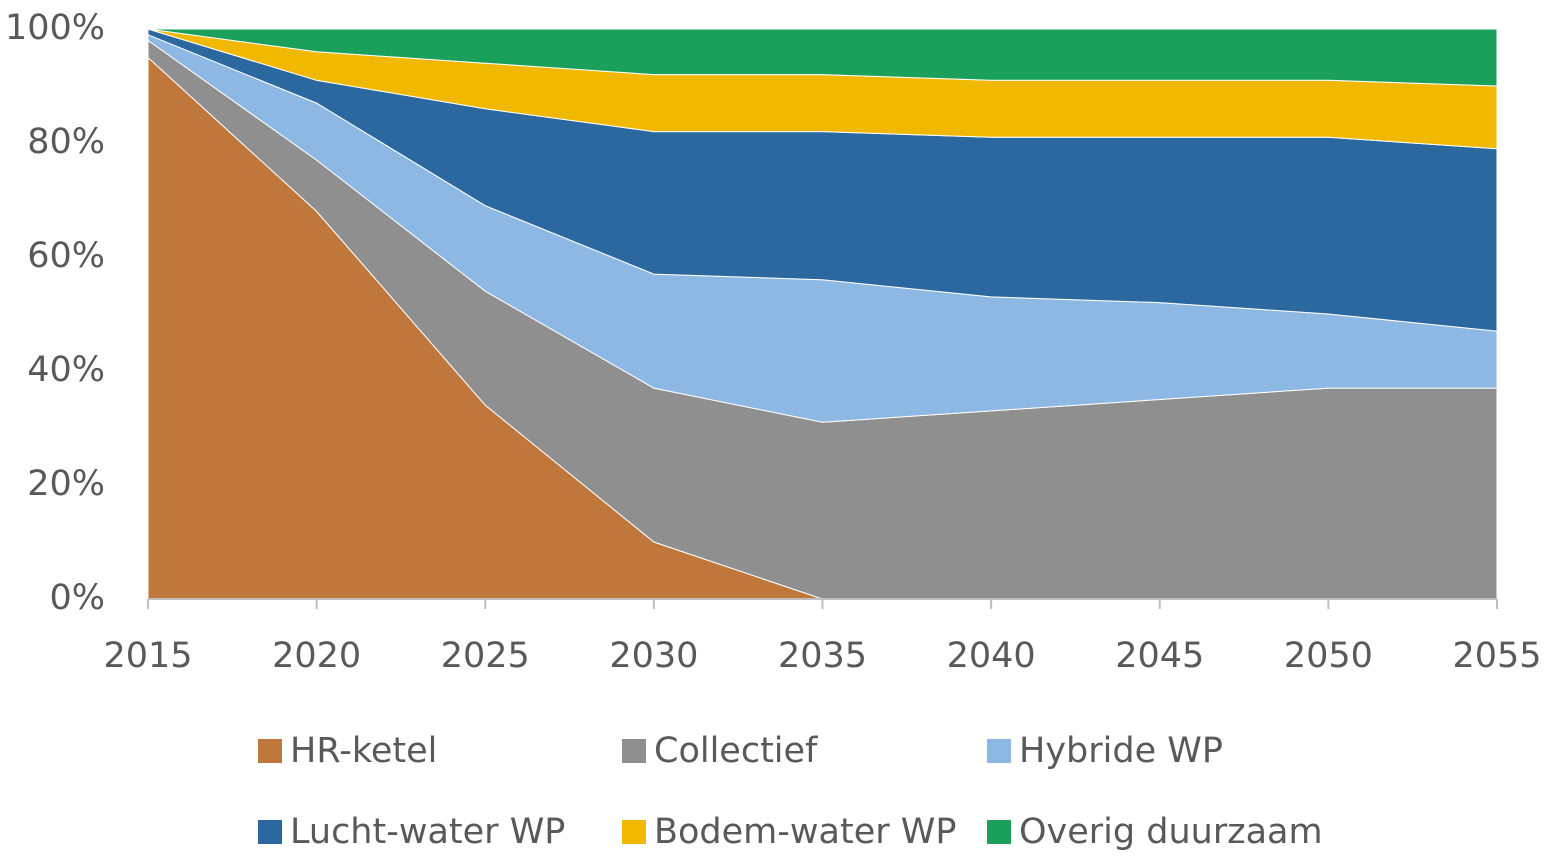 This screenshot has width=1547, height=856. I want to click on x-tick-label: 2035, so click(822, 656).